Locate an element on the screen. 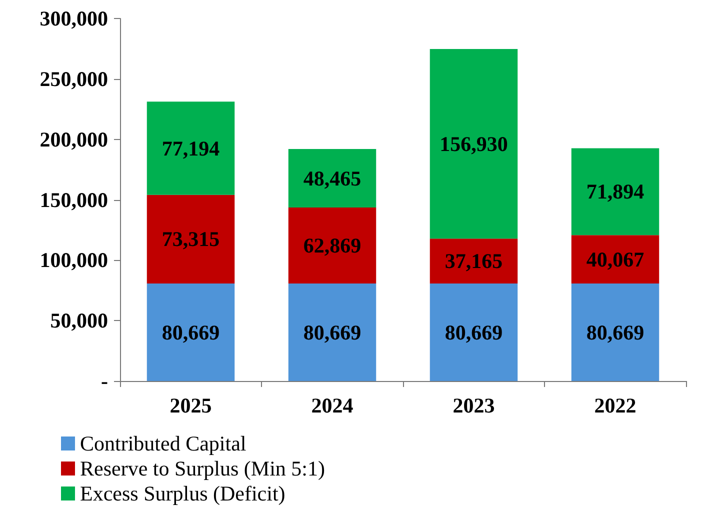 This screenshot has width=716, height=517. data-label: 156,930 is located at coordinates (474, 144).